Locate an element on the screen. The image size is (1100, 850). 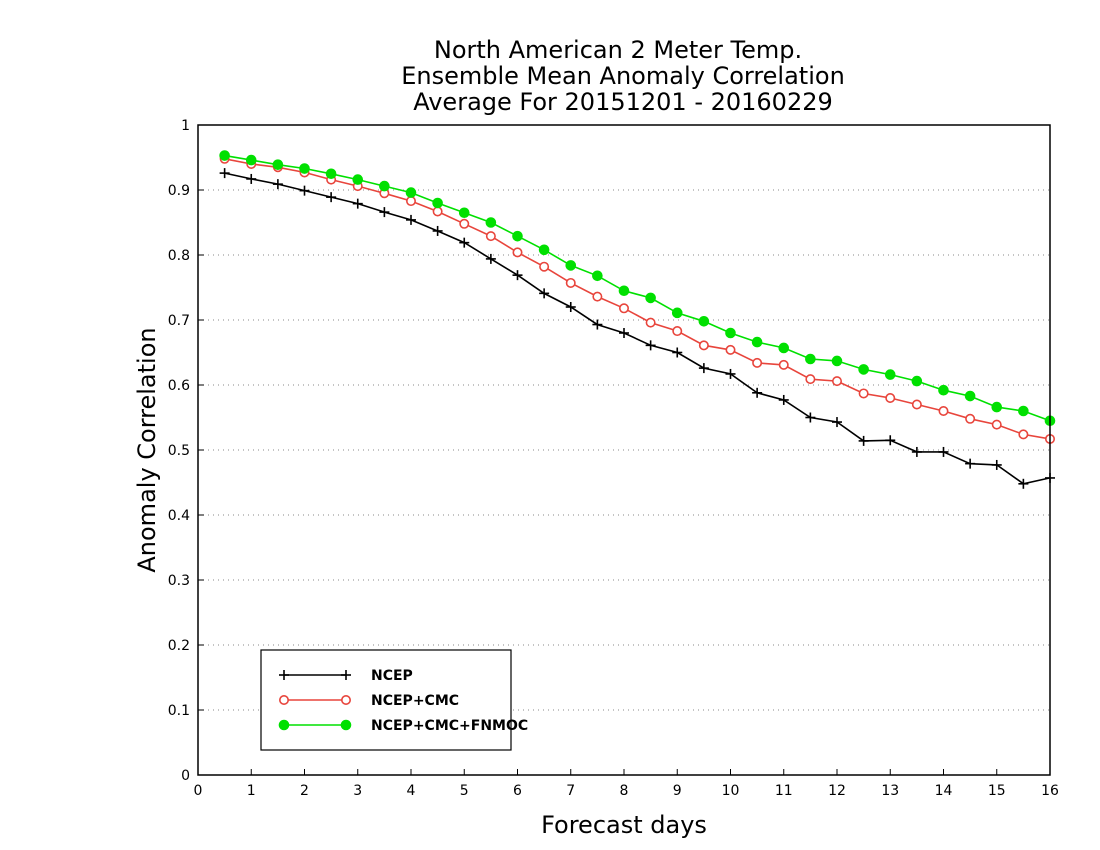
legend: NCEP NCEP+CMC NCEP+CMC+FNMOC is located at coordinates (394, 700).